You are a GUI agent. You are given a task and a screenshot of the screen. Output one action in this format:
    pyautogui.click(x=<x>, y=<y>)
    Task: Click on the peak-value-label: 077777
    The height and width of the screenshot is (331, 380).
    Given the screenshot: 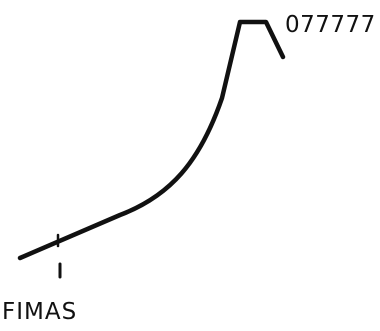 What is the action you would take?
    pyautogui.click(x=330, y=25)
    